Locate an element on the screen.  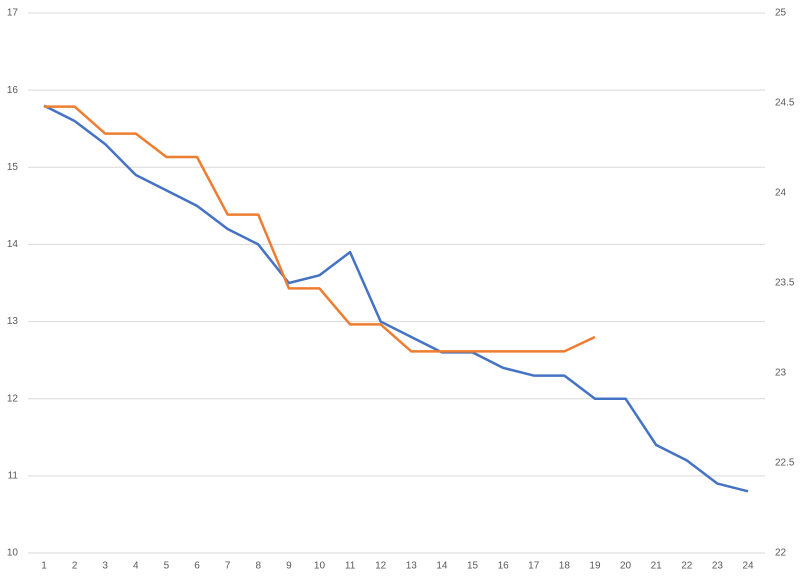
y-tick-label: 10 is located at coordinates (13, 553).